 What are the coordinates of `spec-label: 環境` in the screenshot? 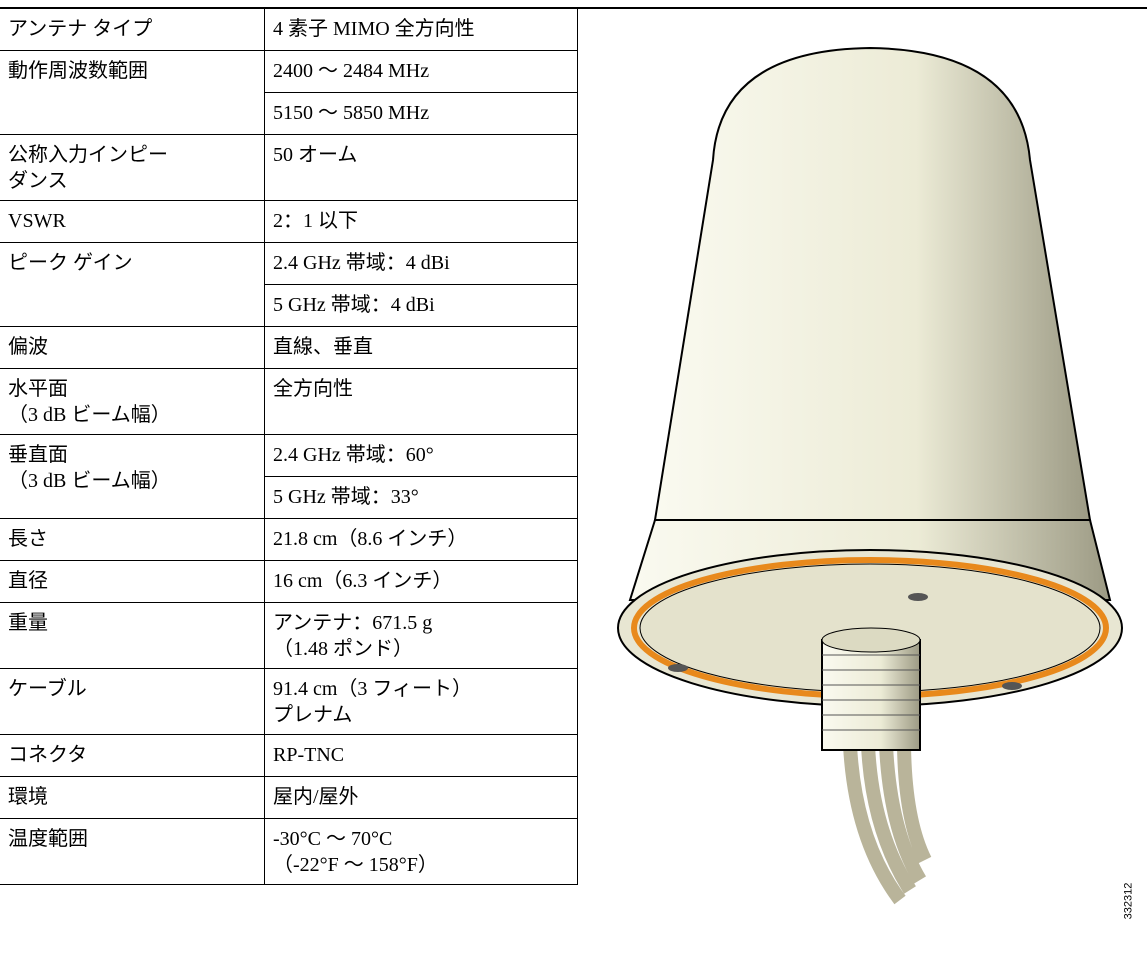 It's located at (132, 797).